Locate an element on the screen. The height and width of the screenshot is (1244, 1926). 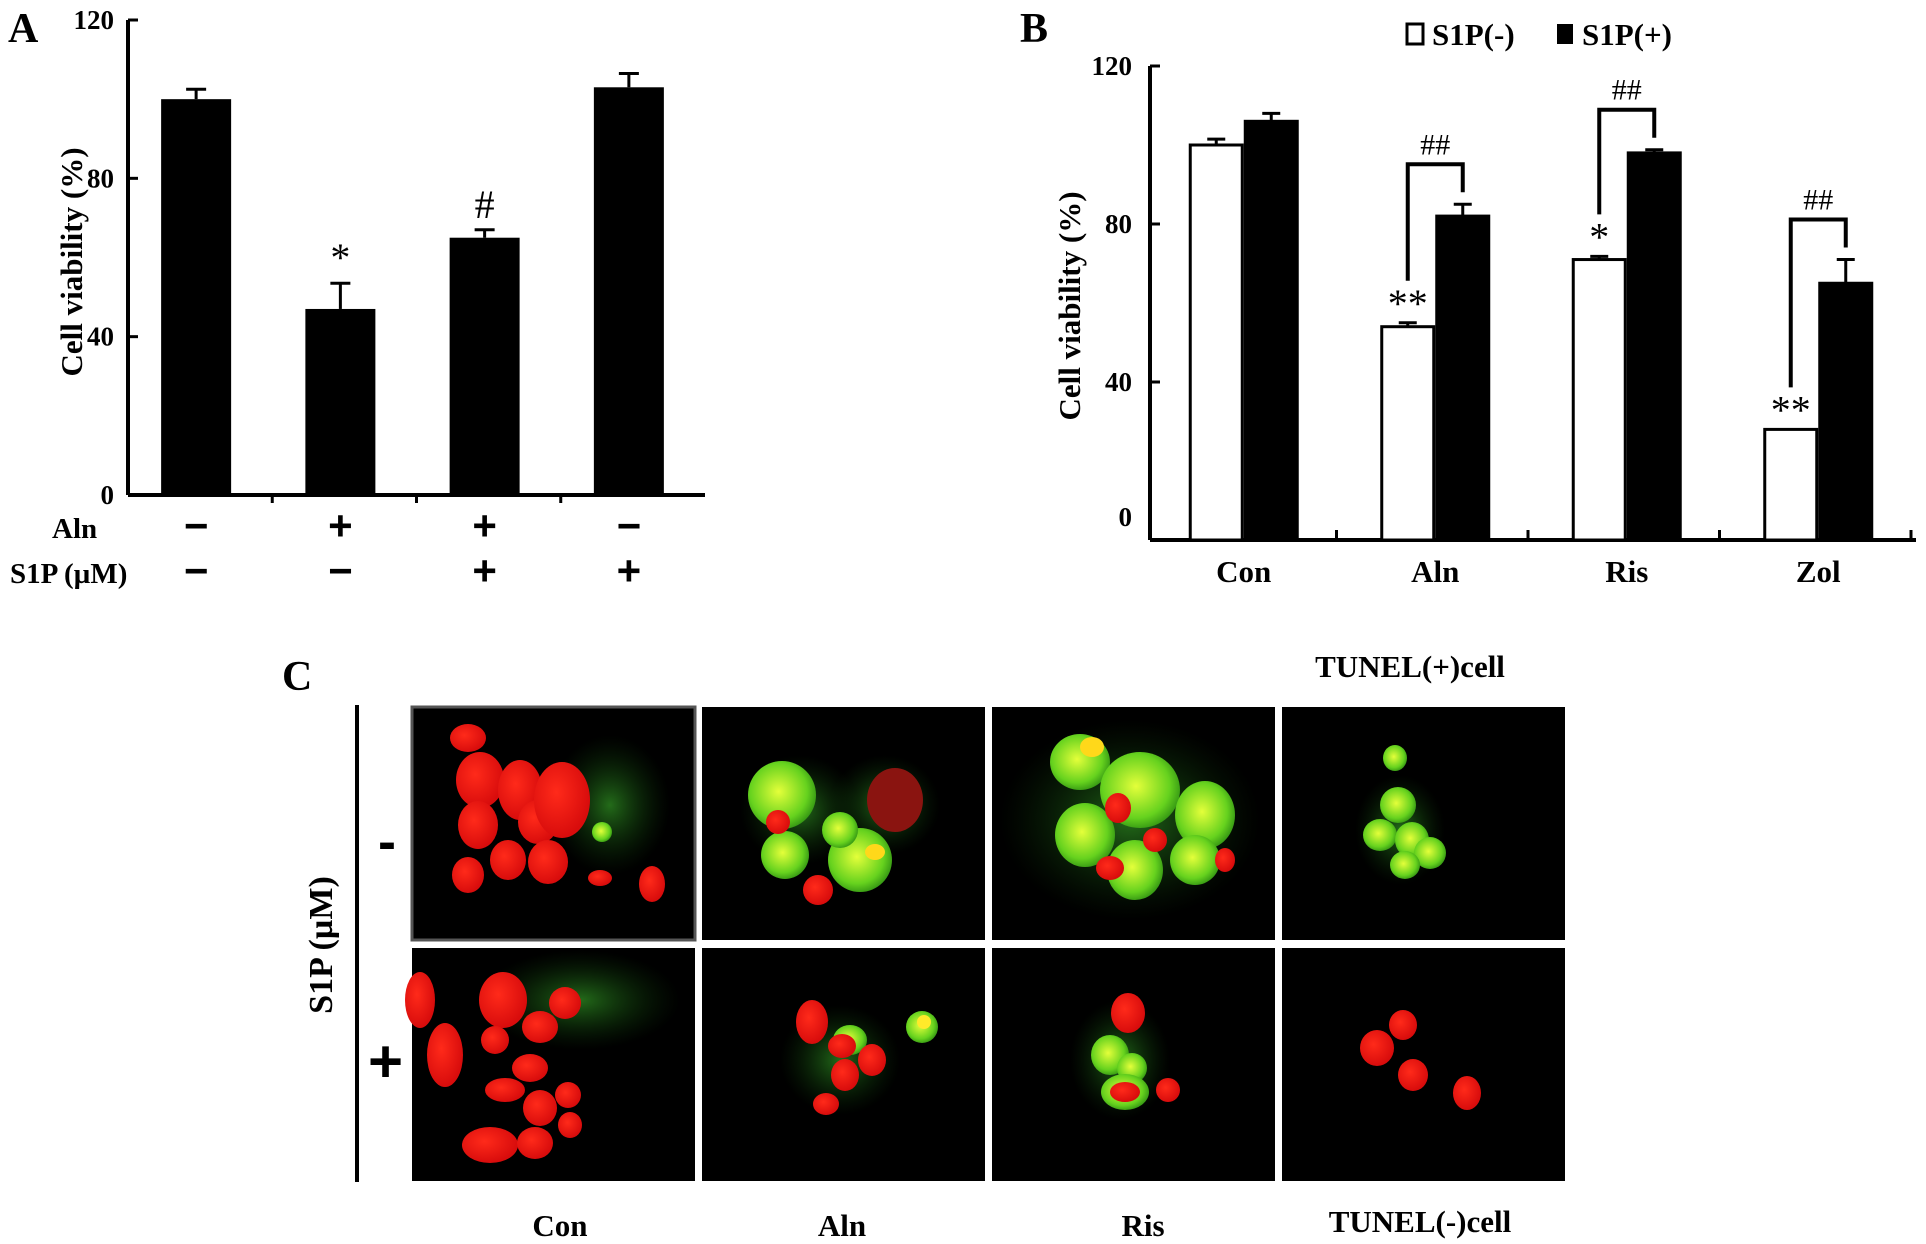
panel-b-ytick-label: 0 is located at coordinates (1126, 517).